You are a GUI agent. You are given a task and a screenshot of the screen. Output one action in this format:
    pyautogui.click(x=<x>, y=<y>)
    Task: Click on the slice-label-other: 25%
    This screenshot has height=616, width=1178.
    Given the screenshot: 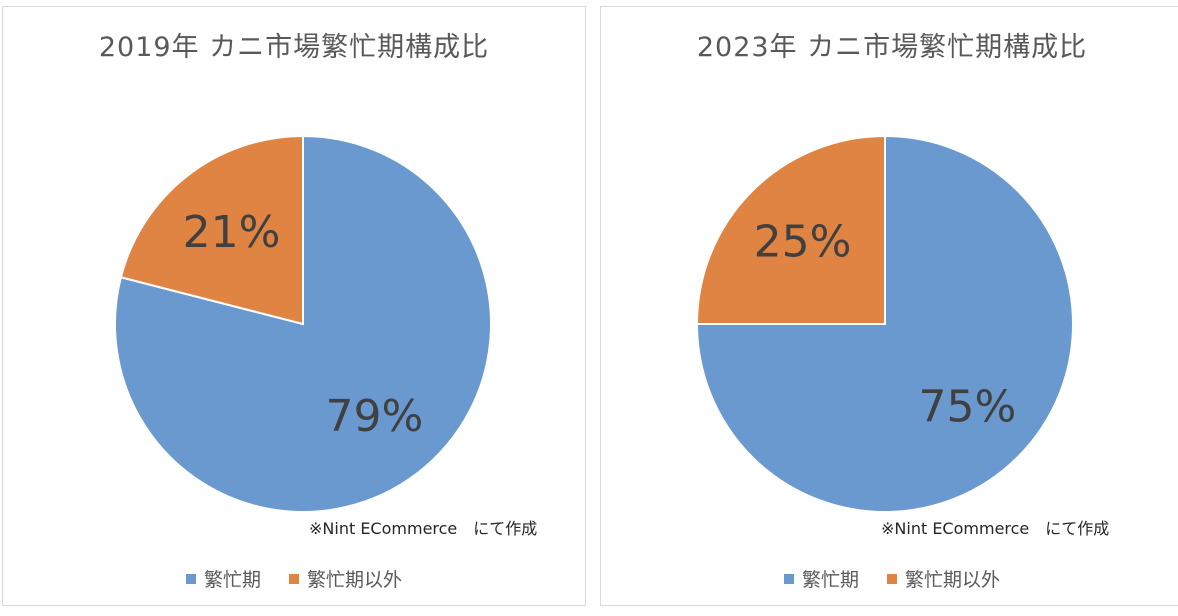 What is the action you would take?
    pyautogui.click(x=803, y=242)
    